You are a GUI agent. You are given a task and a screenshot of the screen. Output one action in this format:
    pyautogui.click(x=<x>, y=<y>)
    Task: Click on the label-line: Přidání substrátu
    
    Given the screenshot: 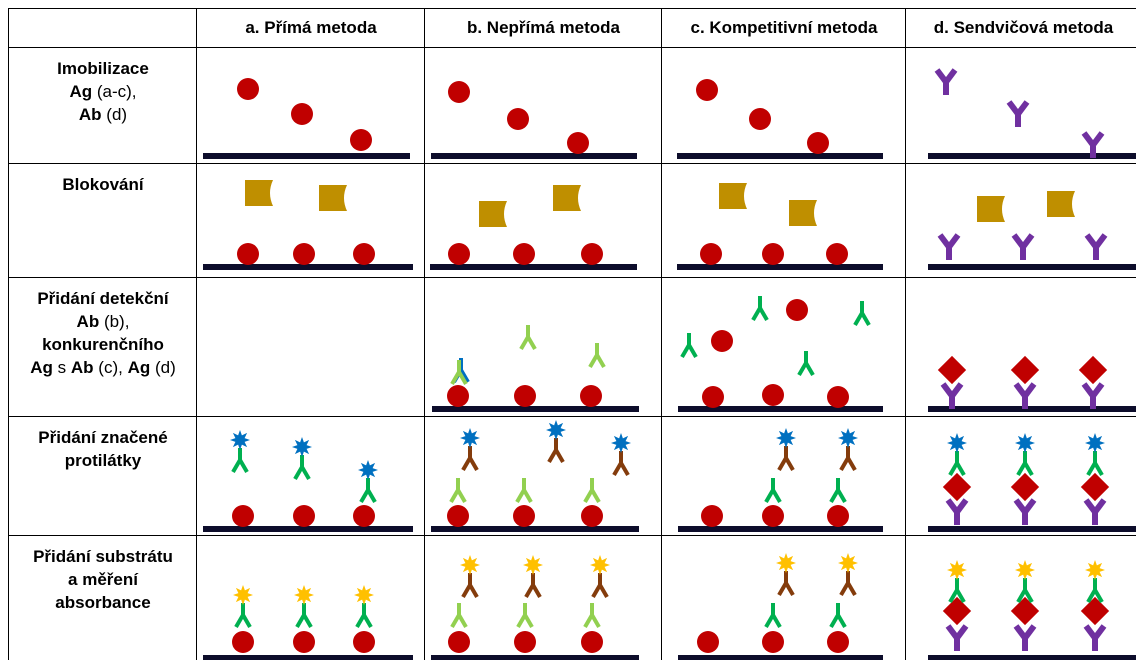 What is the action you would take?
    pyautogui.click(x=103, y=556)
    